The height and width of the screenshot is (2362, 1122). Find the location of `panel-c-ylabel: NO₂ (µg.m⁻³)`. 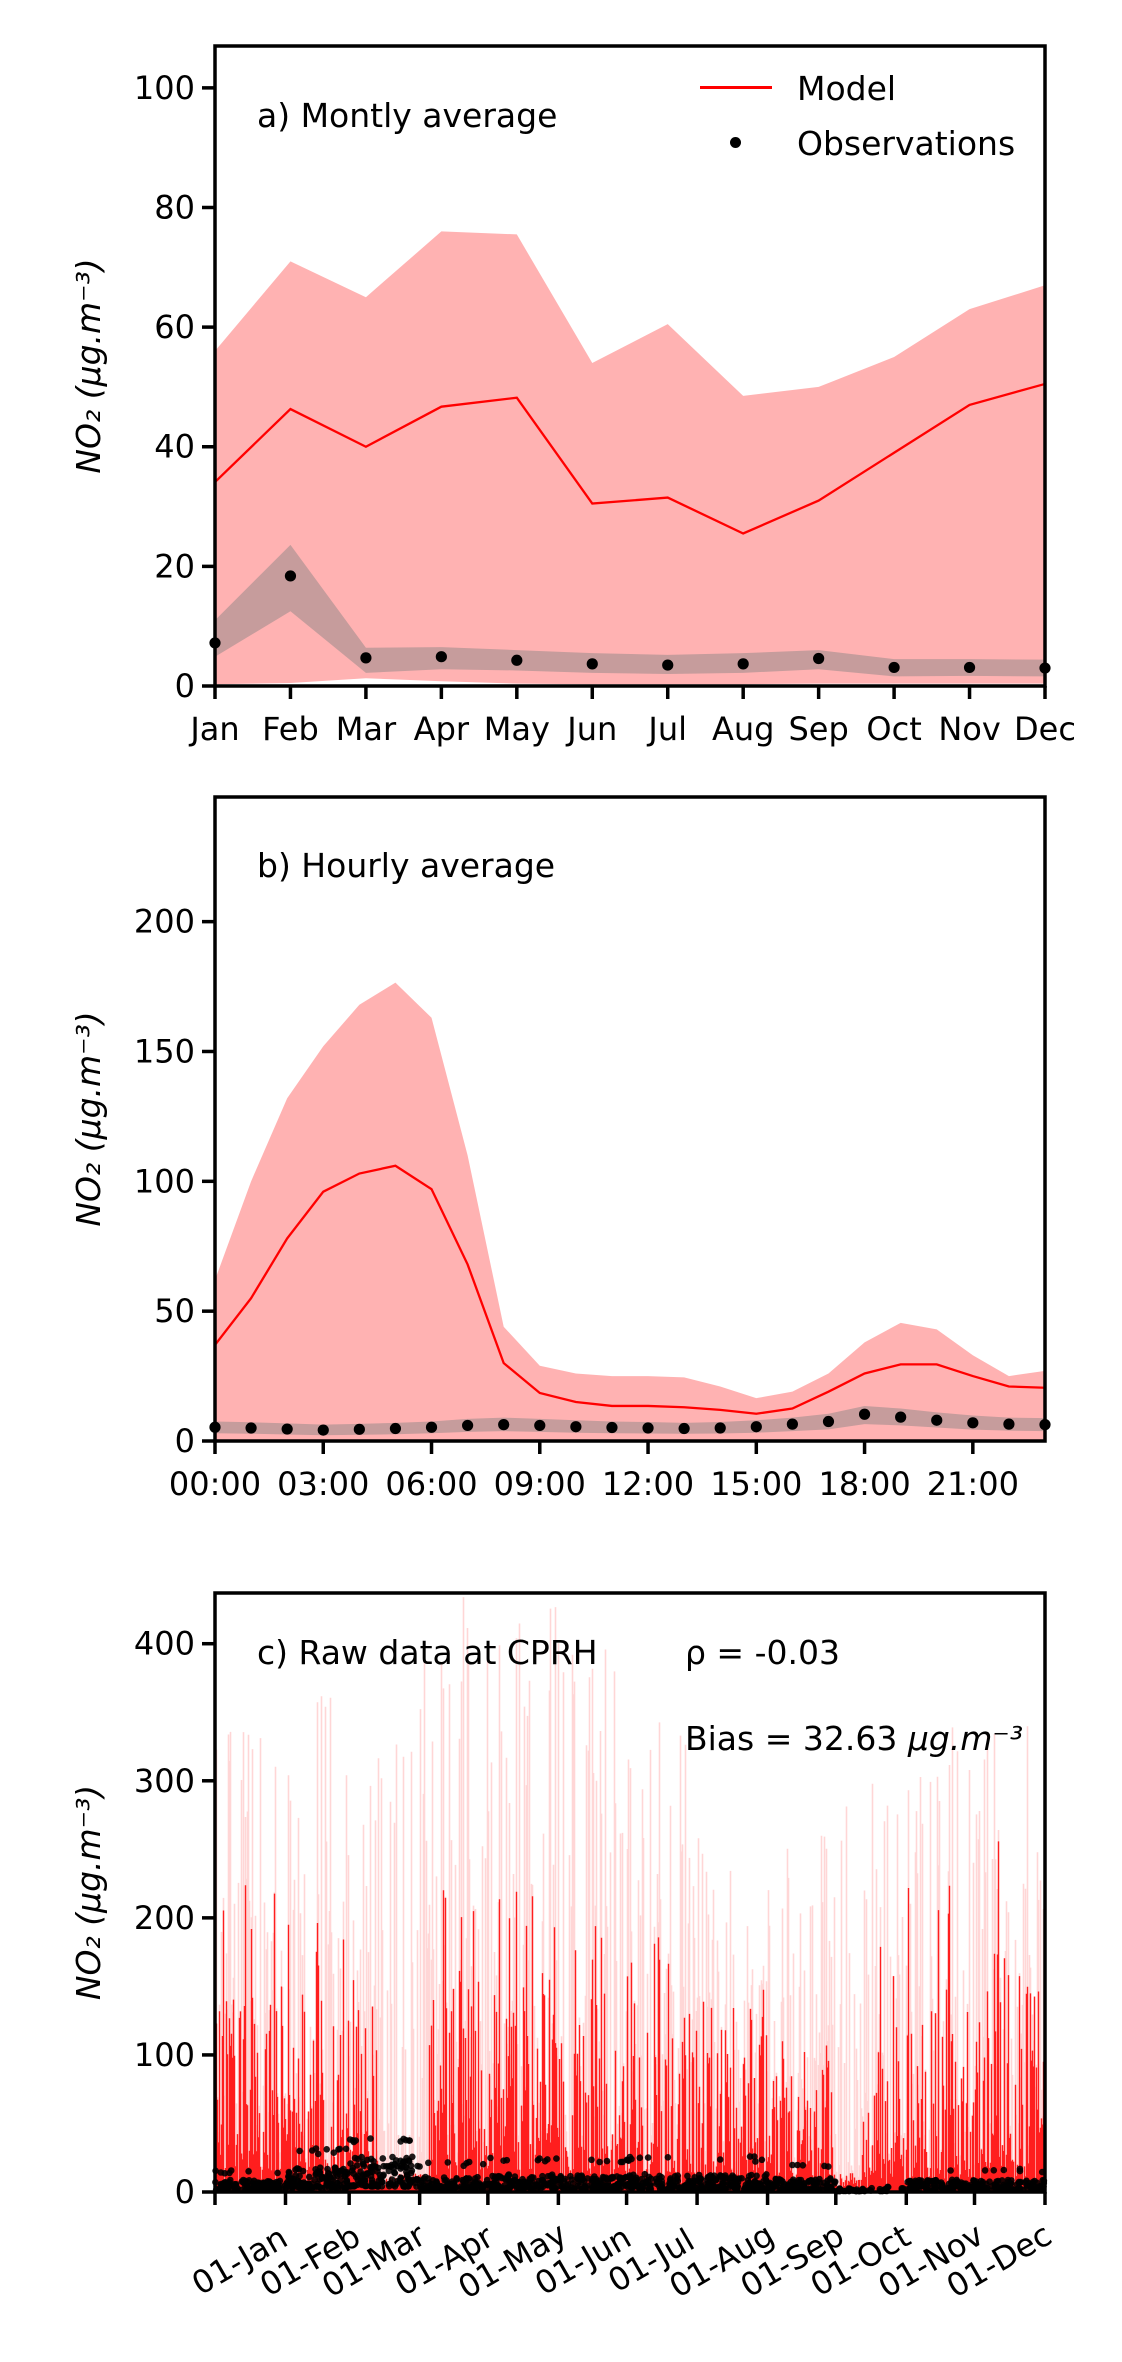

panel-c-ylabel: NO₂ (µg.m⁻³) is located at coordinates (88, 1892).